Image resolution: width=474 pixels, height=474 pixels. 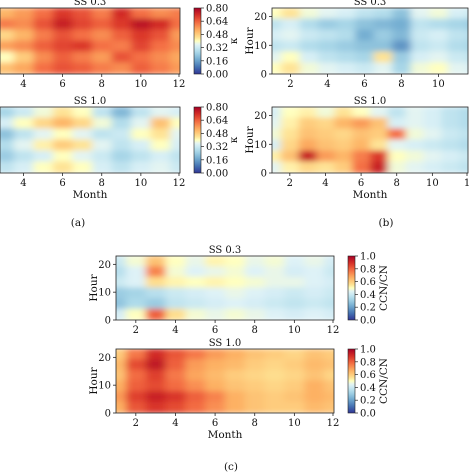 I want to click on x-tick-label: 6, so click(x=215, y=423).